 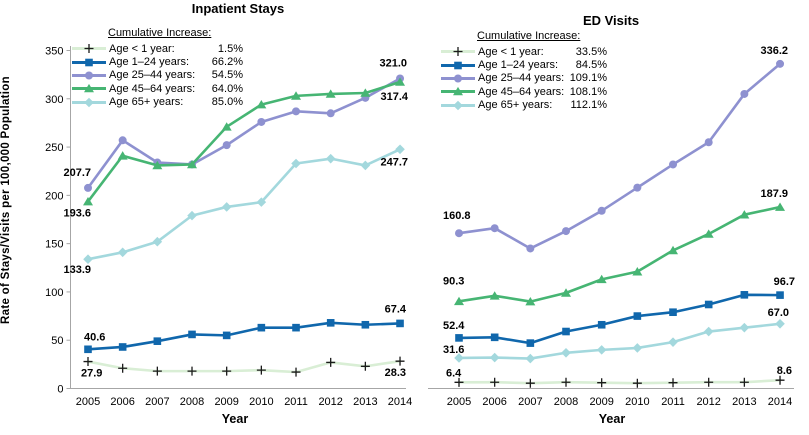 I want to click on data-label-last: 187.9, so click(x=774, y=194).